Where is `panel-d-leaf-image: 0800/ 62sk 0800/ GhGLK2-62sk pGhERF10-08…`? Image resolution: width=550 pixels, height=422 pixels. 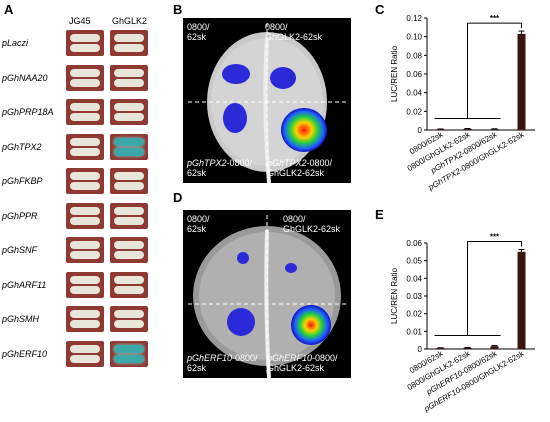
panel-d-leaf-image: 0800/ 62sk 0800/ GhGLK2-62sk pGhERF10-08… is located at coordinates (267, 294).